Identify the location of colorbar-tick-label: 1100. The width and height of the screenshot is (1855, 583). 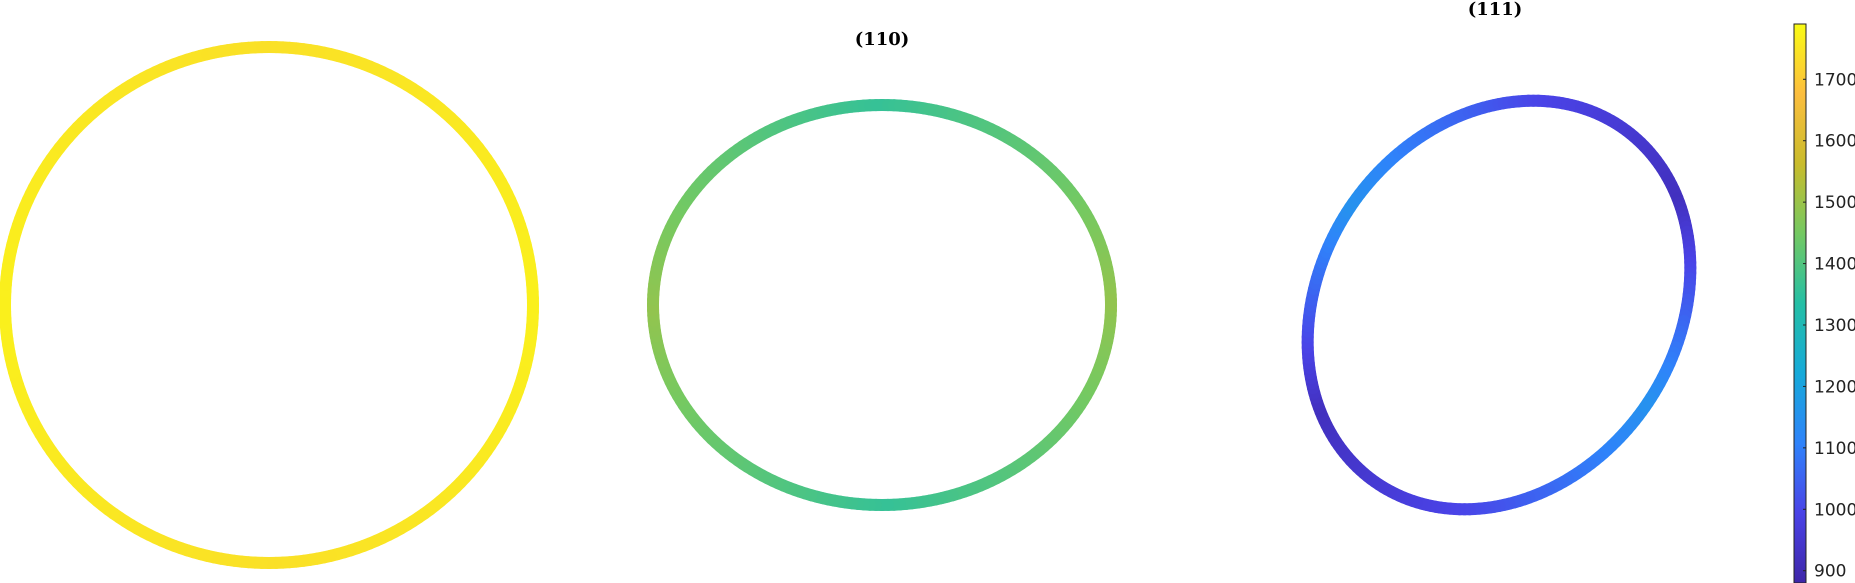
(1834, 449).